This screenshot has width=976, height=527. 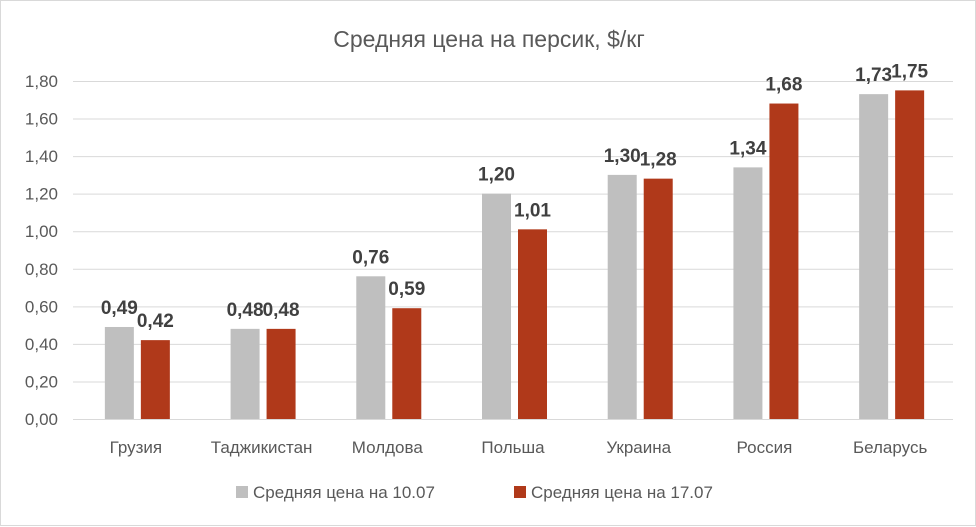 What do you see at coordinates (41, 81) in the screenshot?
I see `y-tick-label: 1,80` at bounding box center [41, 81].